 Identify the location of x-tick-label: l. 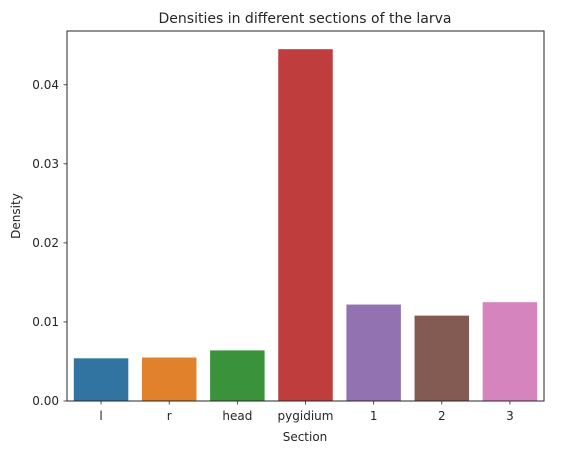
(100, 416).